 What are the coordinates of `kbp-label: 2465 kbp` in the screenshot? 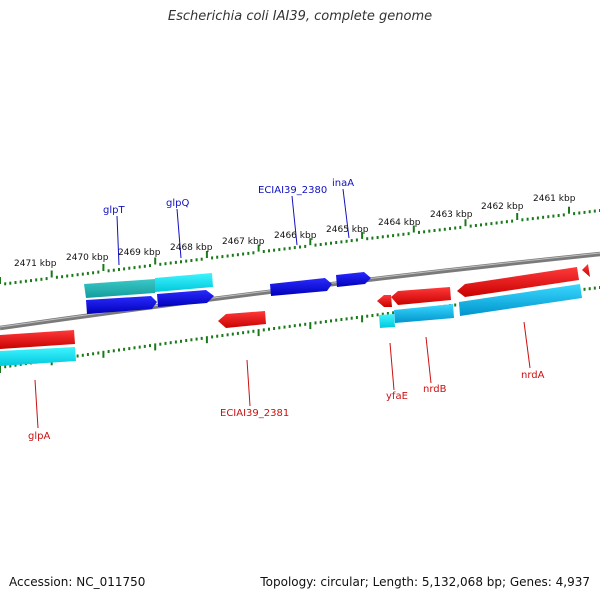 It's located at (347, 230).